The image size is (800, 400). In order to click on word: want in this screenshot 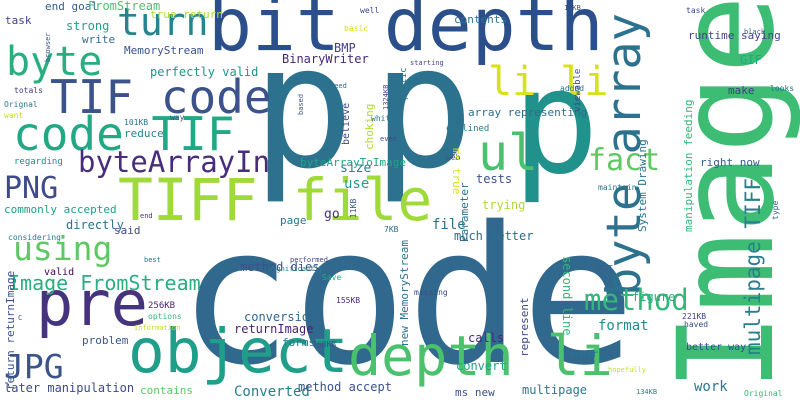, I will do `click(13, 115)`.